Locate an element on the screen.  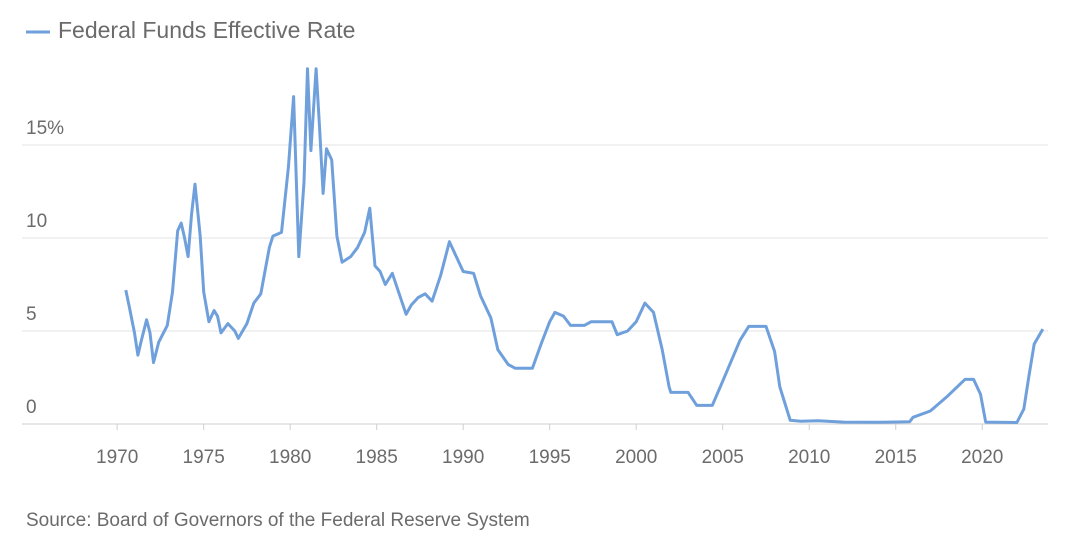
x-tick-label: 1990 is located at coordinates (463, 457).